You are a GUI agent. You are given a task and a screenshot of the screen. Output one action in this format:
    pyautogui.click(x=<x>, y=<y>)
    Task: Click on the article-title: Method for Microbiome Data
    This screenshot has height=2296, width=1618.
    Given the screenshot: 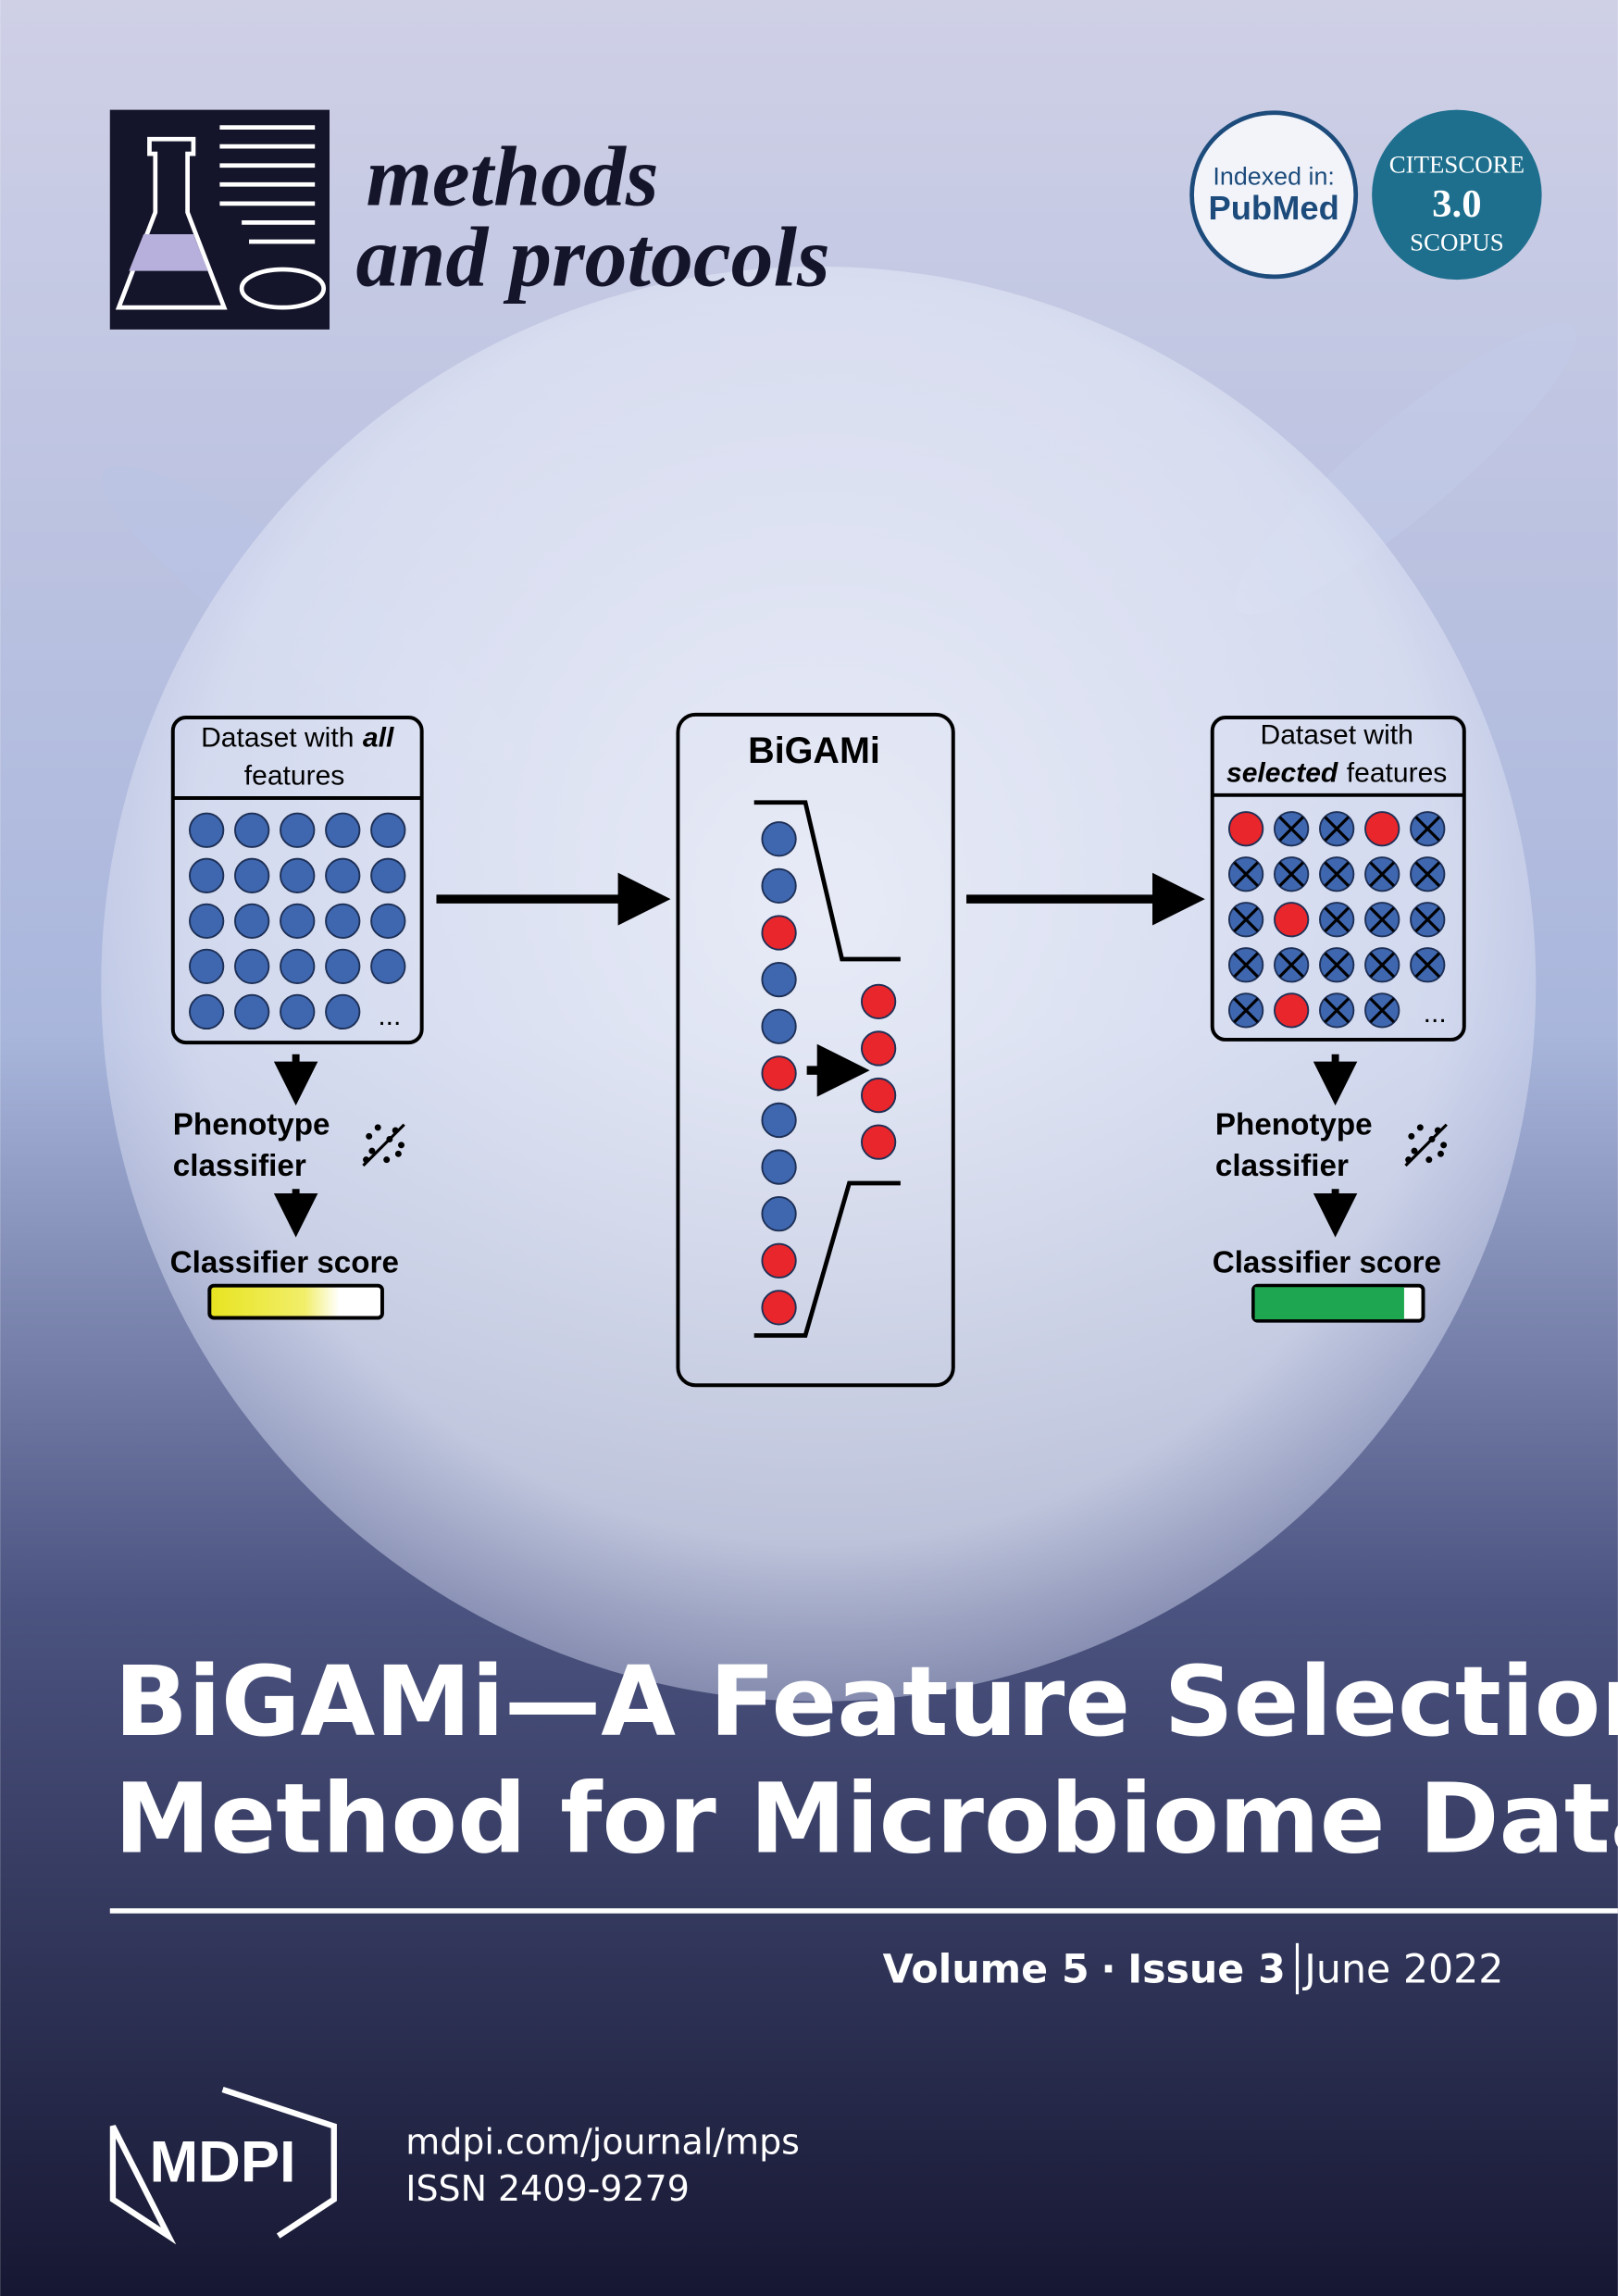 What is the action you would take?
    pyautogui.click(x=866, y=1819)
    